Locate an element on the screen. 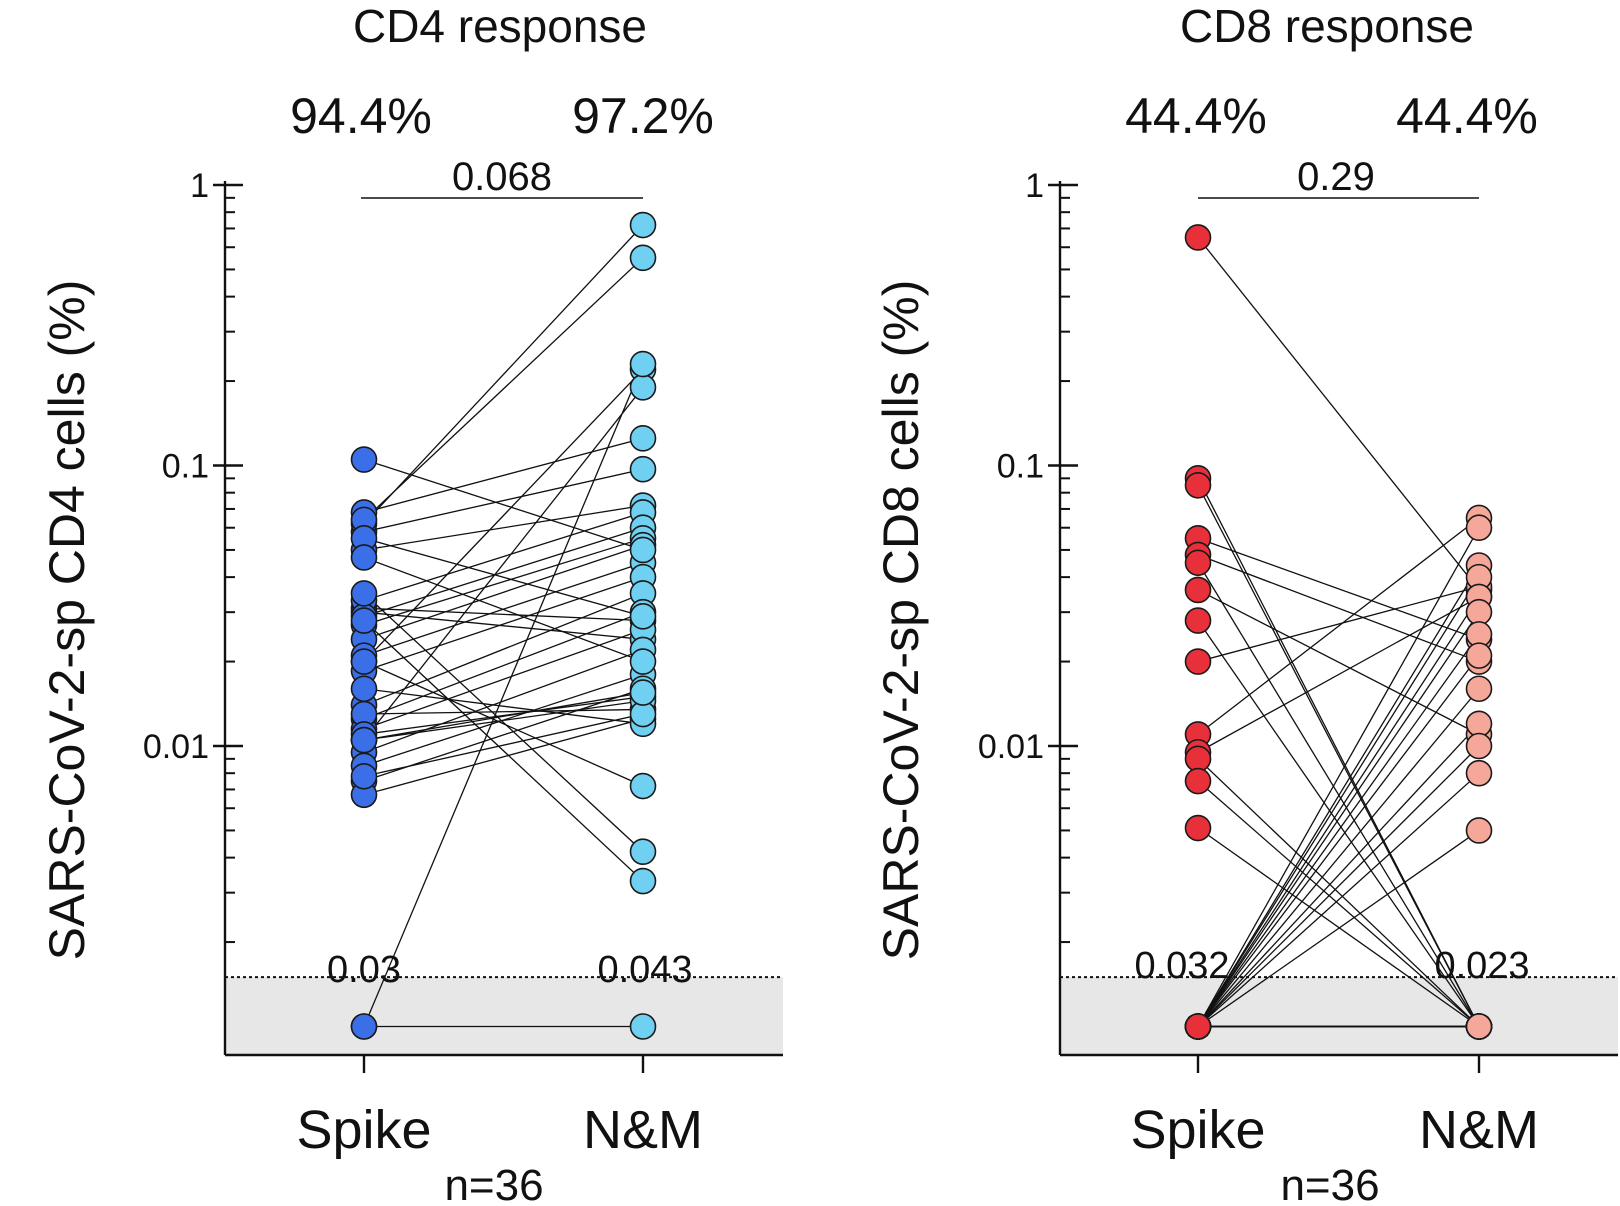 The image size is (1620, 1206). below-detection-band is located at coordinates (1339, 1015).